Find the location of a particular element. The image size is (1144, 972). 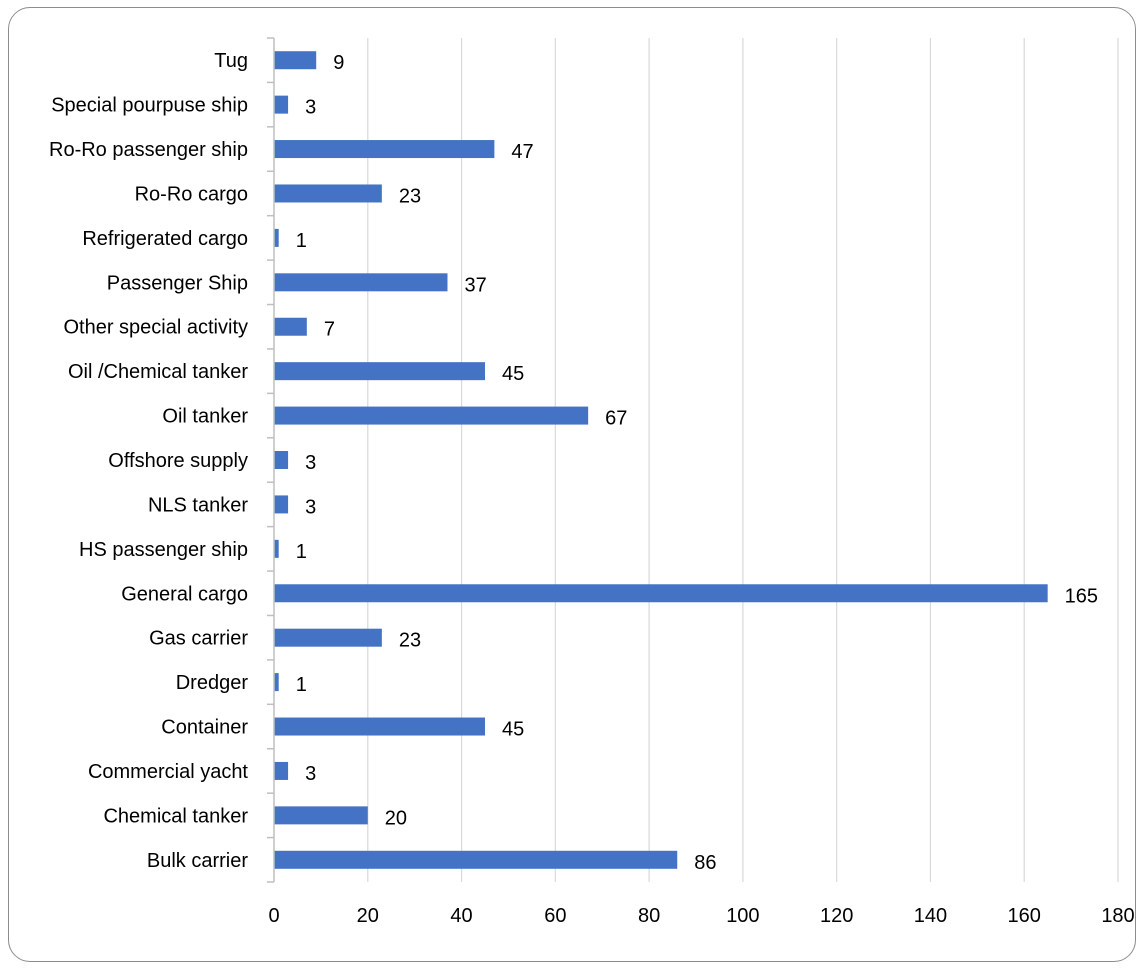

category-label: Gas carrier is located at coordinates (198, 639).